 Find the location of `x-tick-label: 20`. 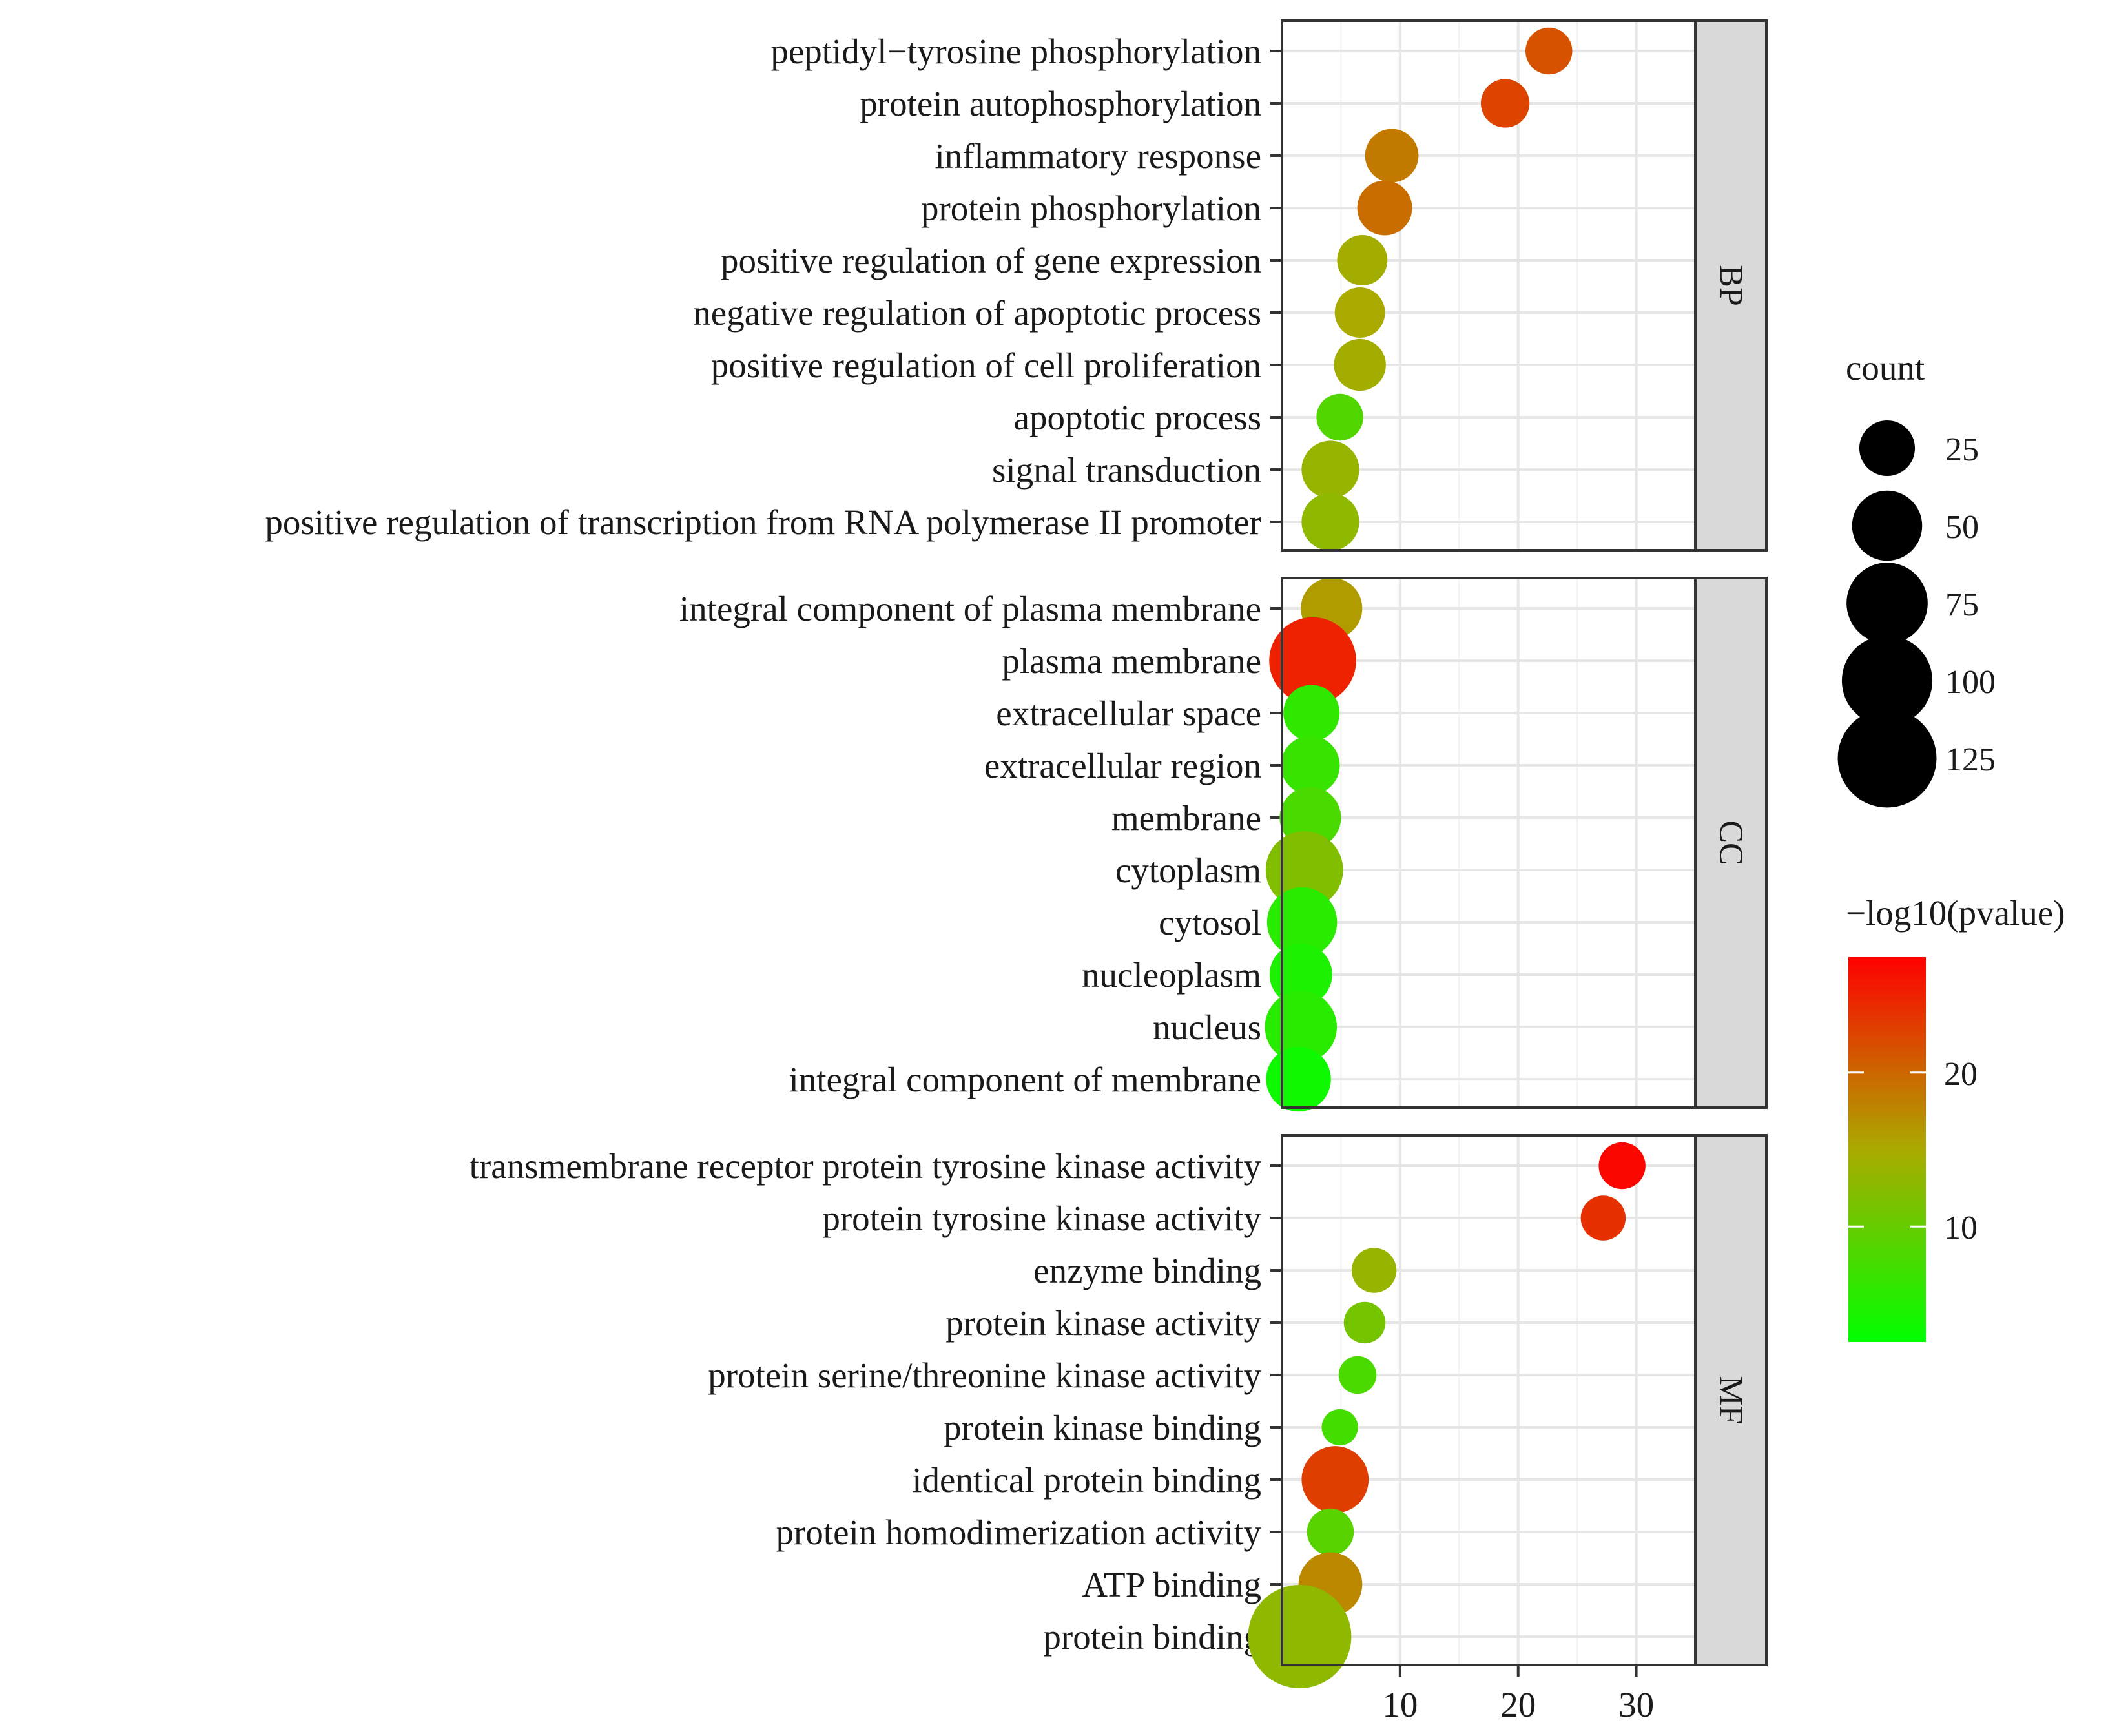

x-tick-label: 20 is located at coordinates (1518, 1704).